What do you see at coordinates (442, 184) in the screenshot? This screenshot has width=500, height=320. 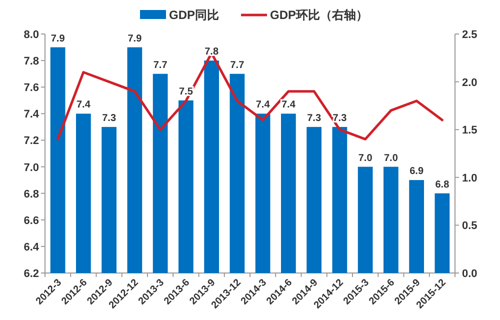 I see `text: 6.8` at bounding box center [442, 184].